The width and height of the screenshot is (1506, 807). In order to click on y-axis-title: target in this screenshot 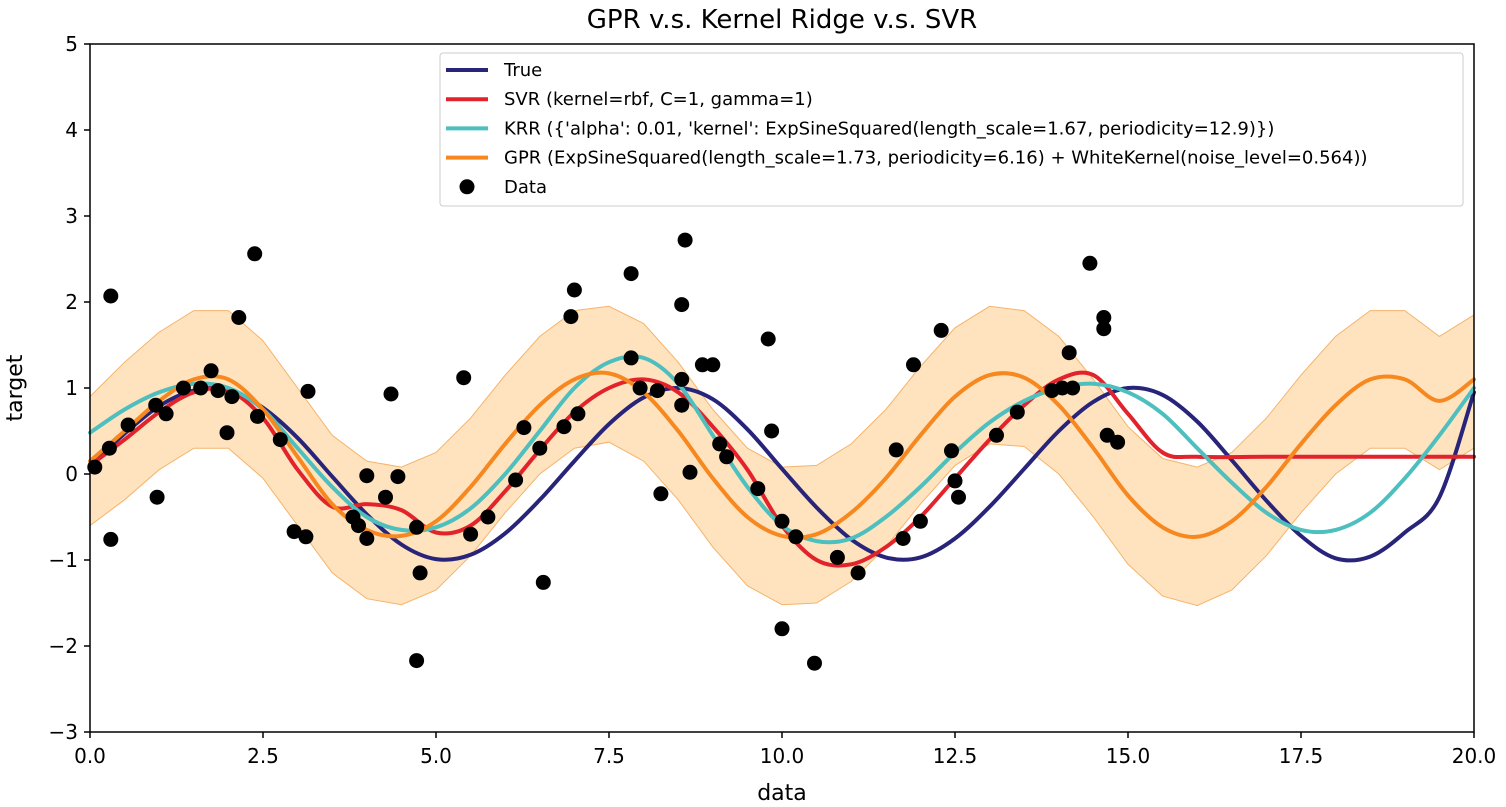, I will do `click(15, 387)`.